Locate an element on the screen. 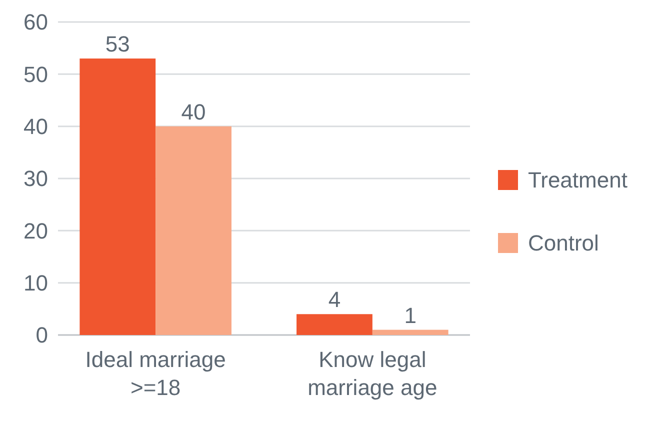 Image resolution: width=654 pixels, height=423 pixels. y-tick-label: 50 is located at coordinates (36, 74).